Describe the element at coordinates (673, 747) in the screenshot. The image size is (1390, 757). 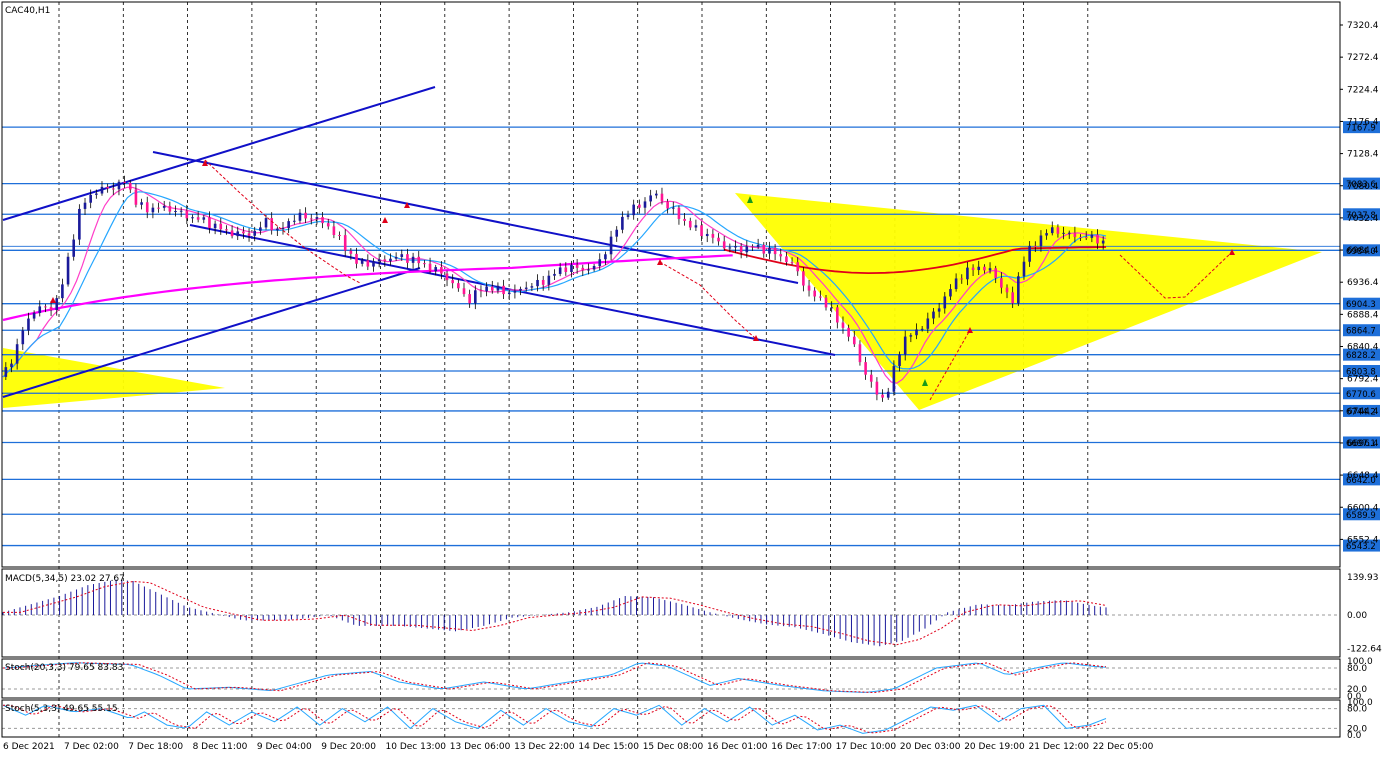
I see `x-tick-label: 15 Dec 08:00` at that location.